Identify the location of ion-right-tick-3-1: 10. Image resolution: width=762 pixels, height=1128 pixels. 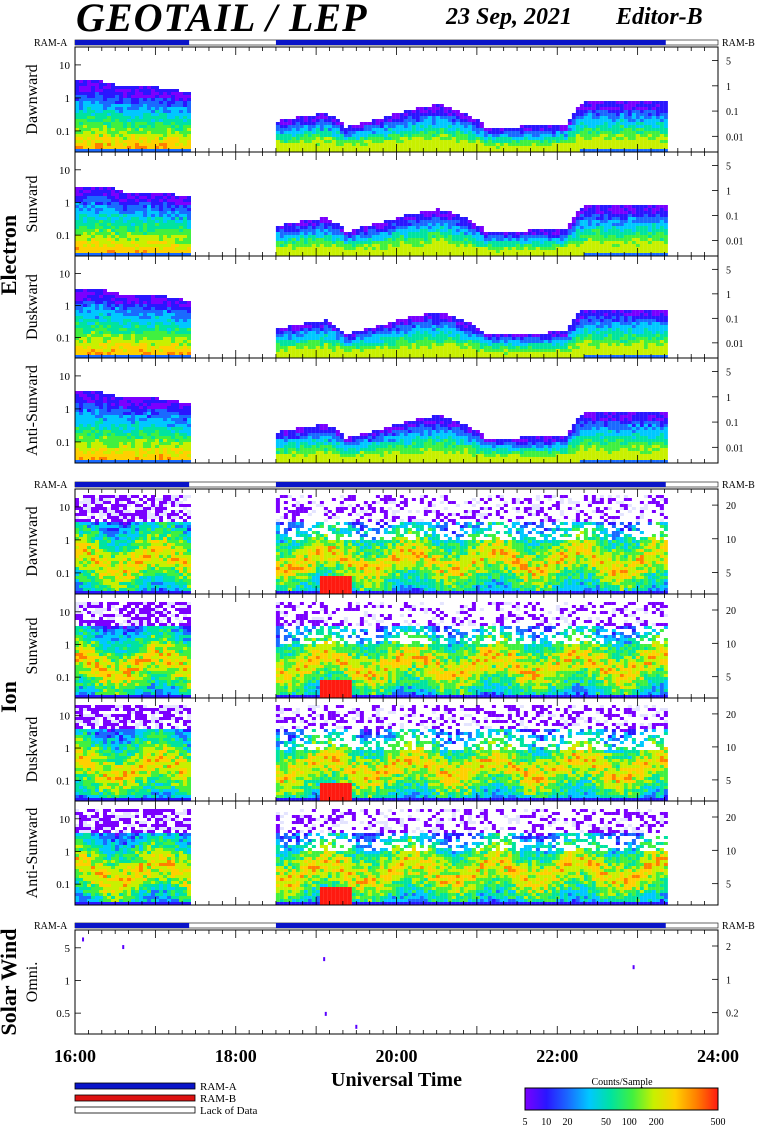
(731, 851).